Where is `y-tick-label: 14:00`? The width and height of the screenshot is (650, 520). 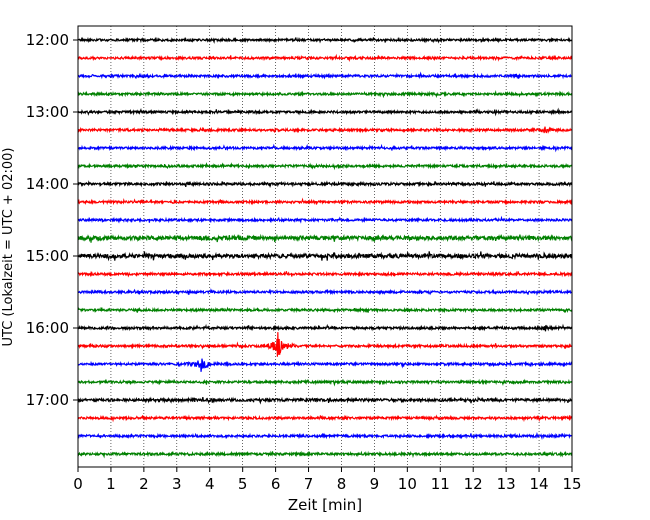 y-tick-label: 14:00 is located at coordinates (47, 184).